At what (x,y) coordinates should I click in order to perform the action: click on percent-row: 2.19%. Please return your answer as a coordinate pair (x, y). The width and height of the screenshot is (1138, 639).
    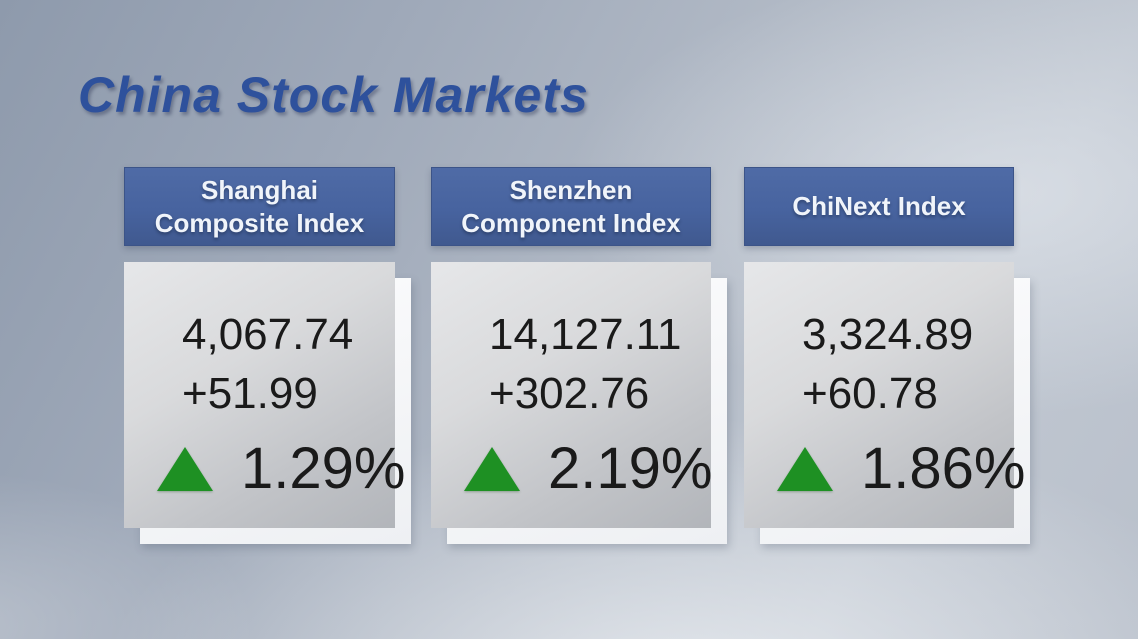
    Looking at the image, I should click on (571, 469).